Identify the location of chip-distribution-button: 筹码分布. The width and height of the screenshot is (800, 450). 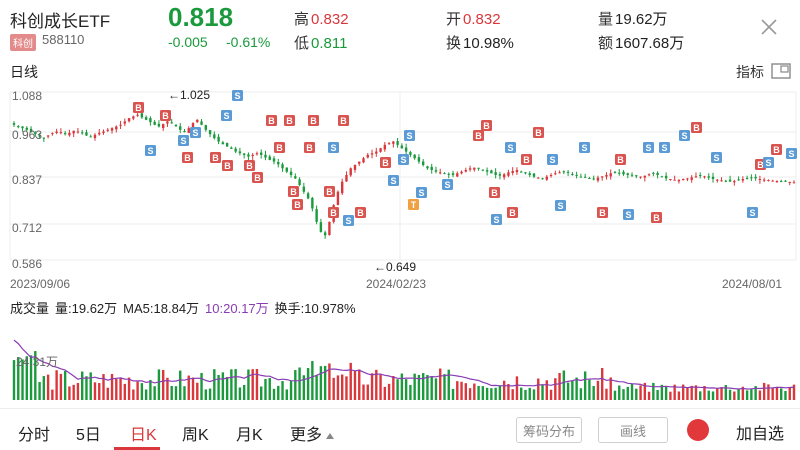
(549, 430).